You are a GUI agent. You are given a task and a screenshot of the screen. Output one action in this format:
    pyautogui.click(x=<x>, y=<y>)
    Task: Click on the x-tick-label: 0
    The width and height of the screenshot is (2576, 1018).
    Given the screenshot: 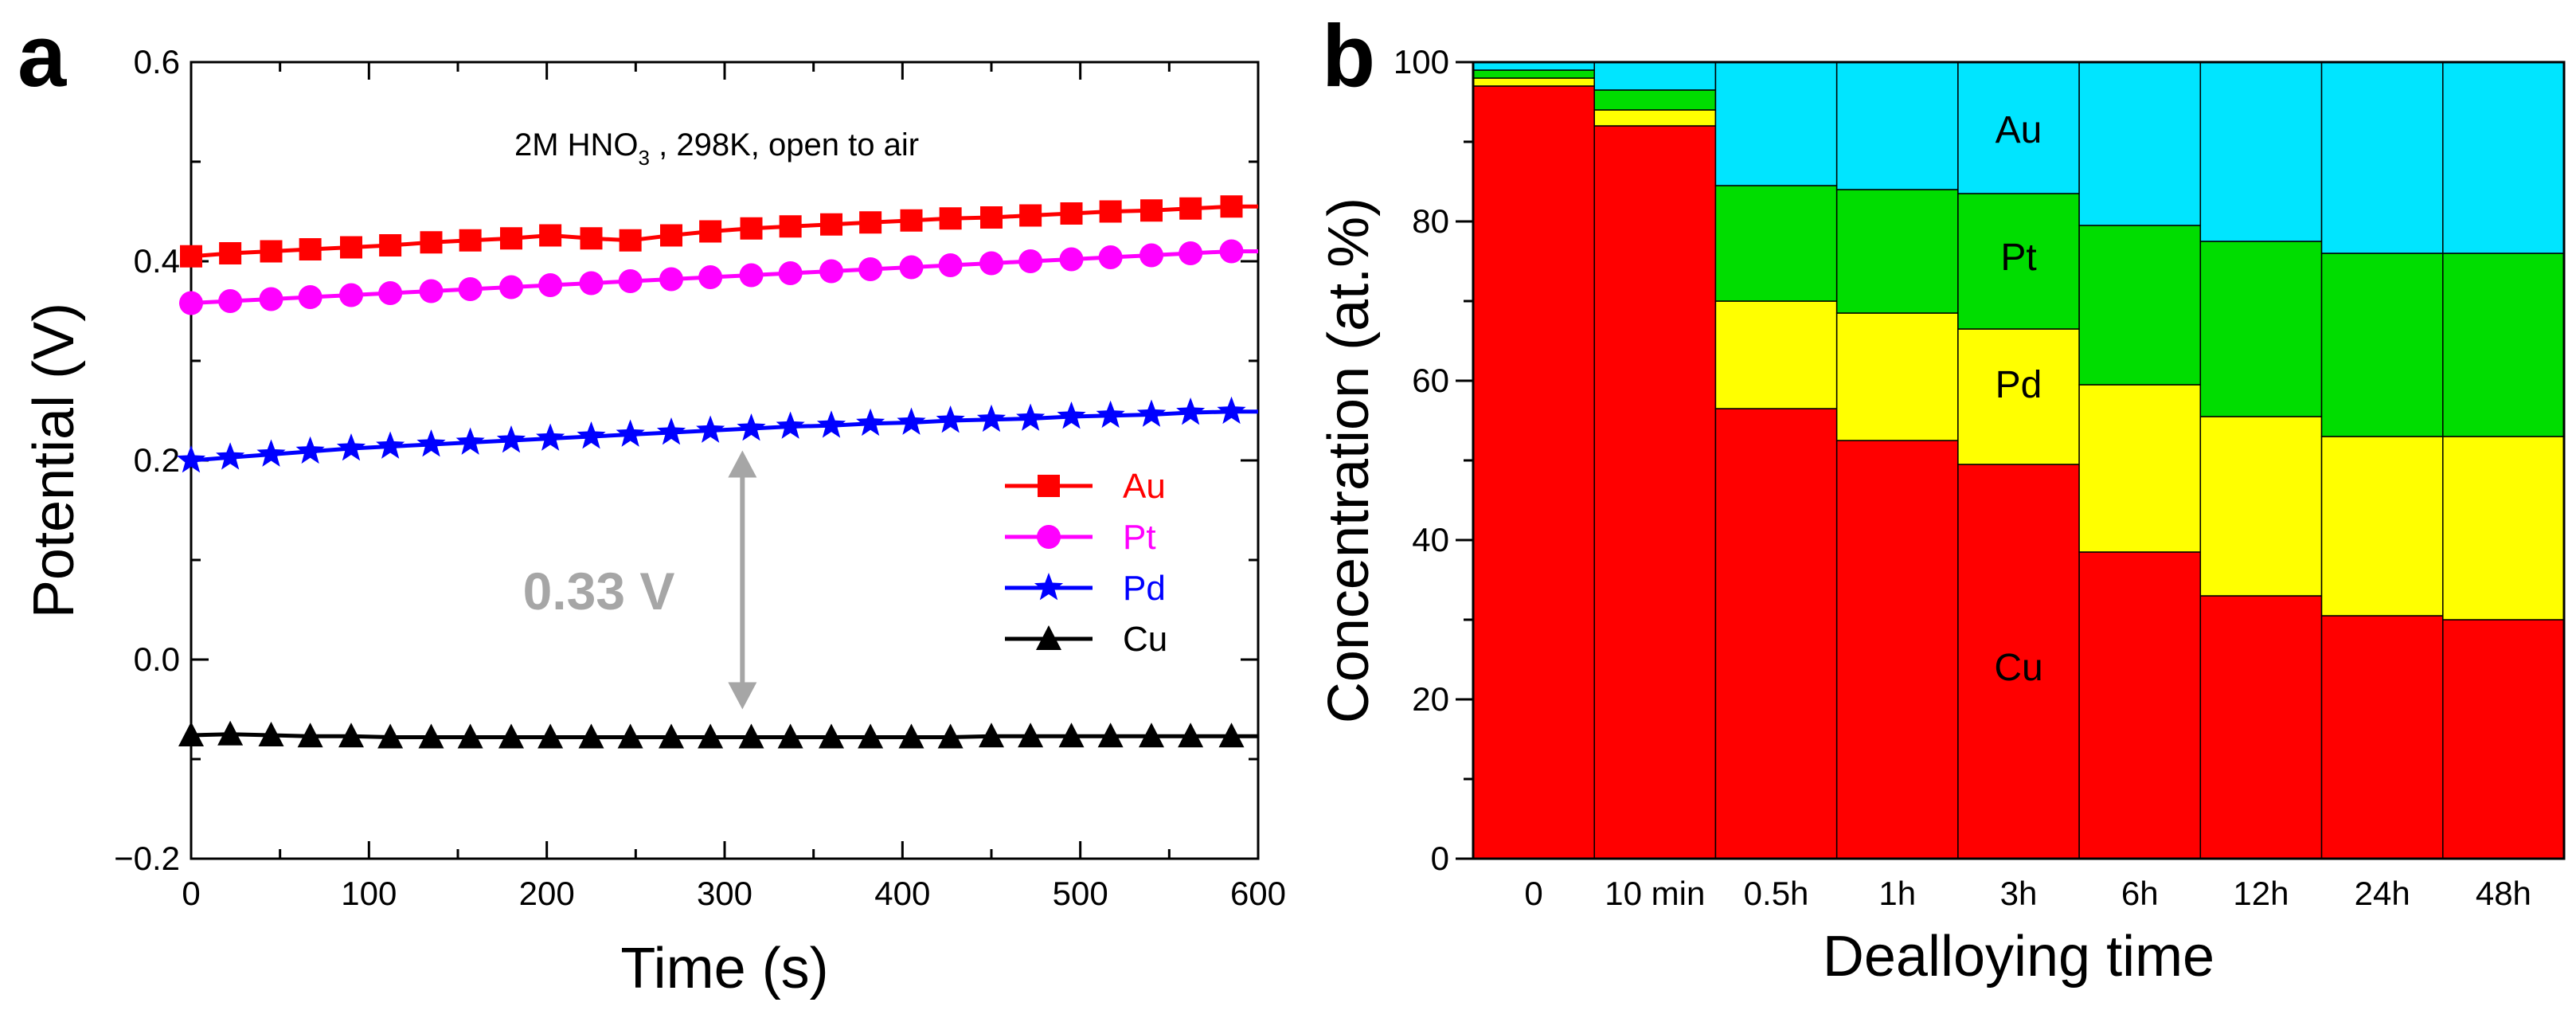 What is the action you would take?
    pyautogui.click(x=191, y=893)
    